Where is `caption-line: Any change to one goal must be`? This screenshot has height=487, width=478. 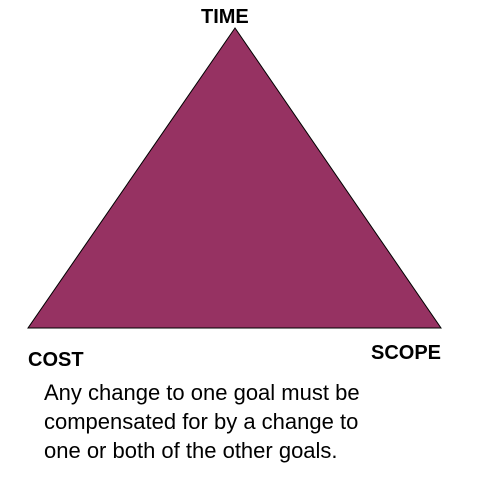 caption-line: Any change to one goal must be is located at coordinates (202, 392).